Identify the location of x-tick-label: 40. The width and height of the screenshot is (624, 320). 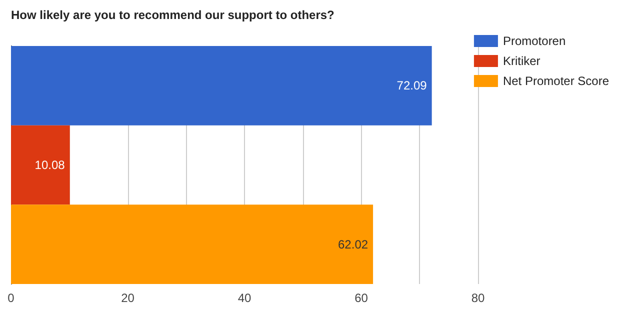
(245, 298).